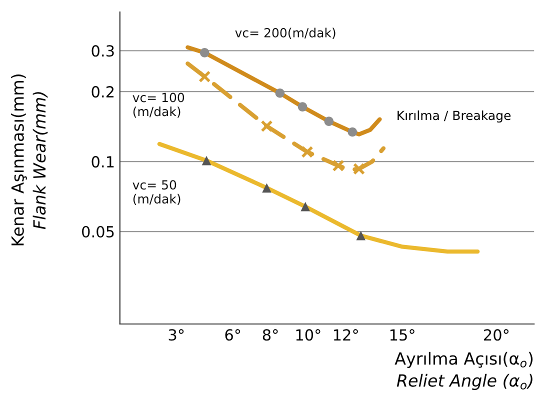 This screenshot has height=400, width=545. Describe the element at coordinates (308, 335) in the screenshot. I see `x-tick-label: 10°` at that location.